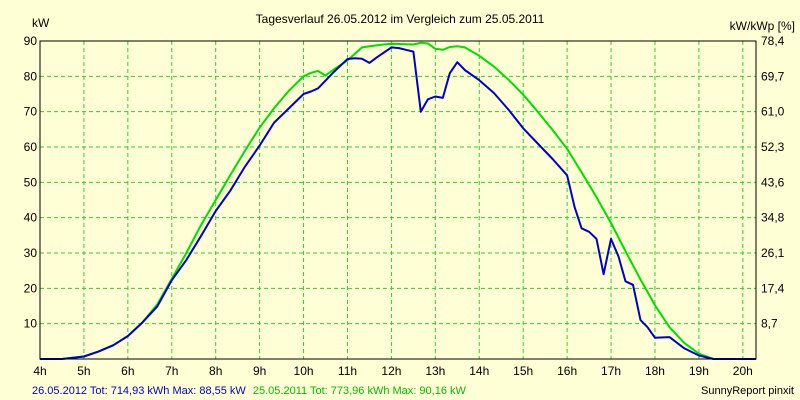 Image resolution: width=800 pixels, height=400 pixels. Describe the element at coordinates (31, 324) in the screenshot. I see `y-left-tick-label: 10` at that location.